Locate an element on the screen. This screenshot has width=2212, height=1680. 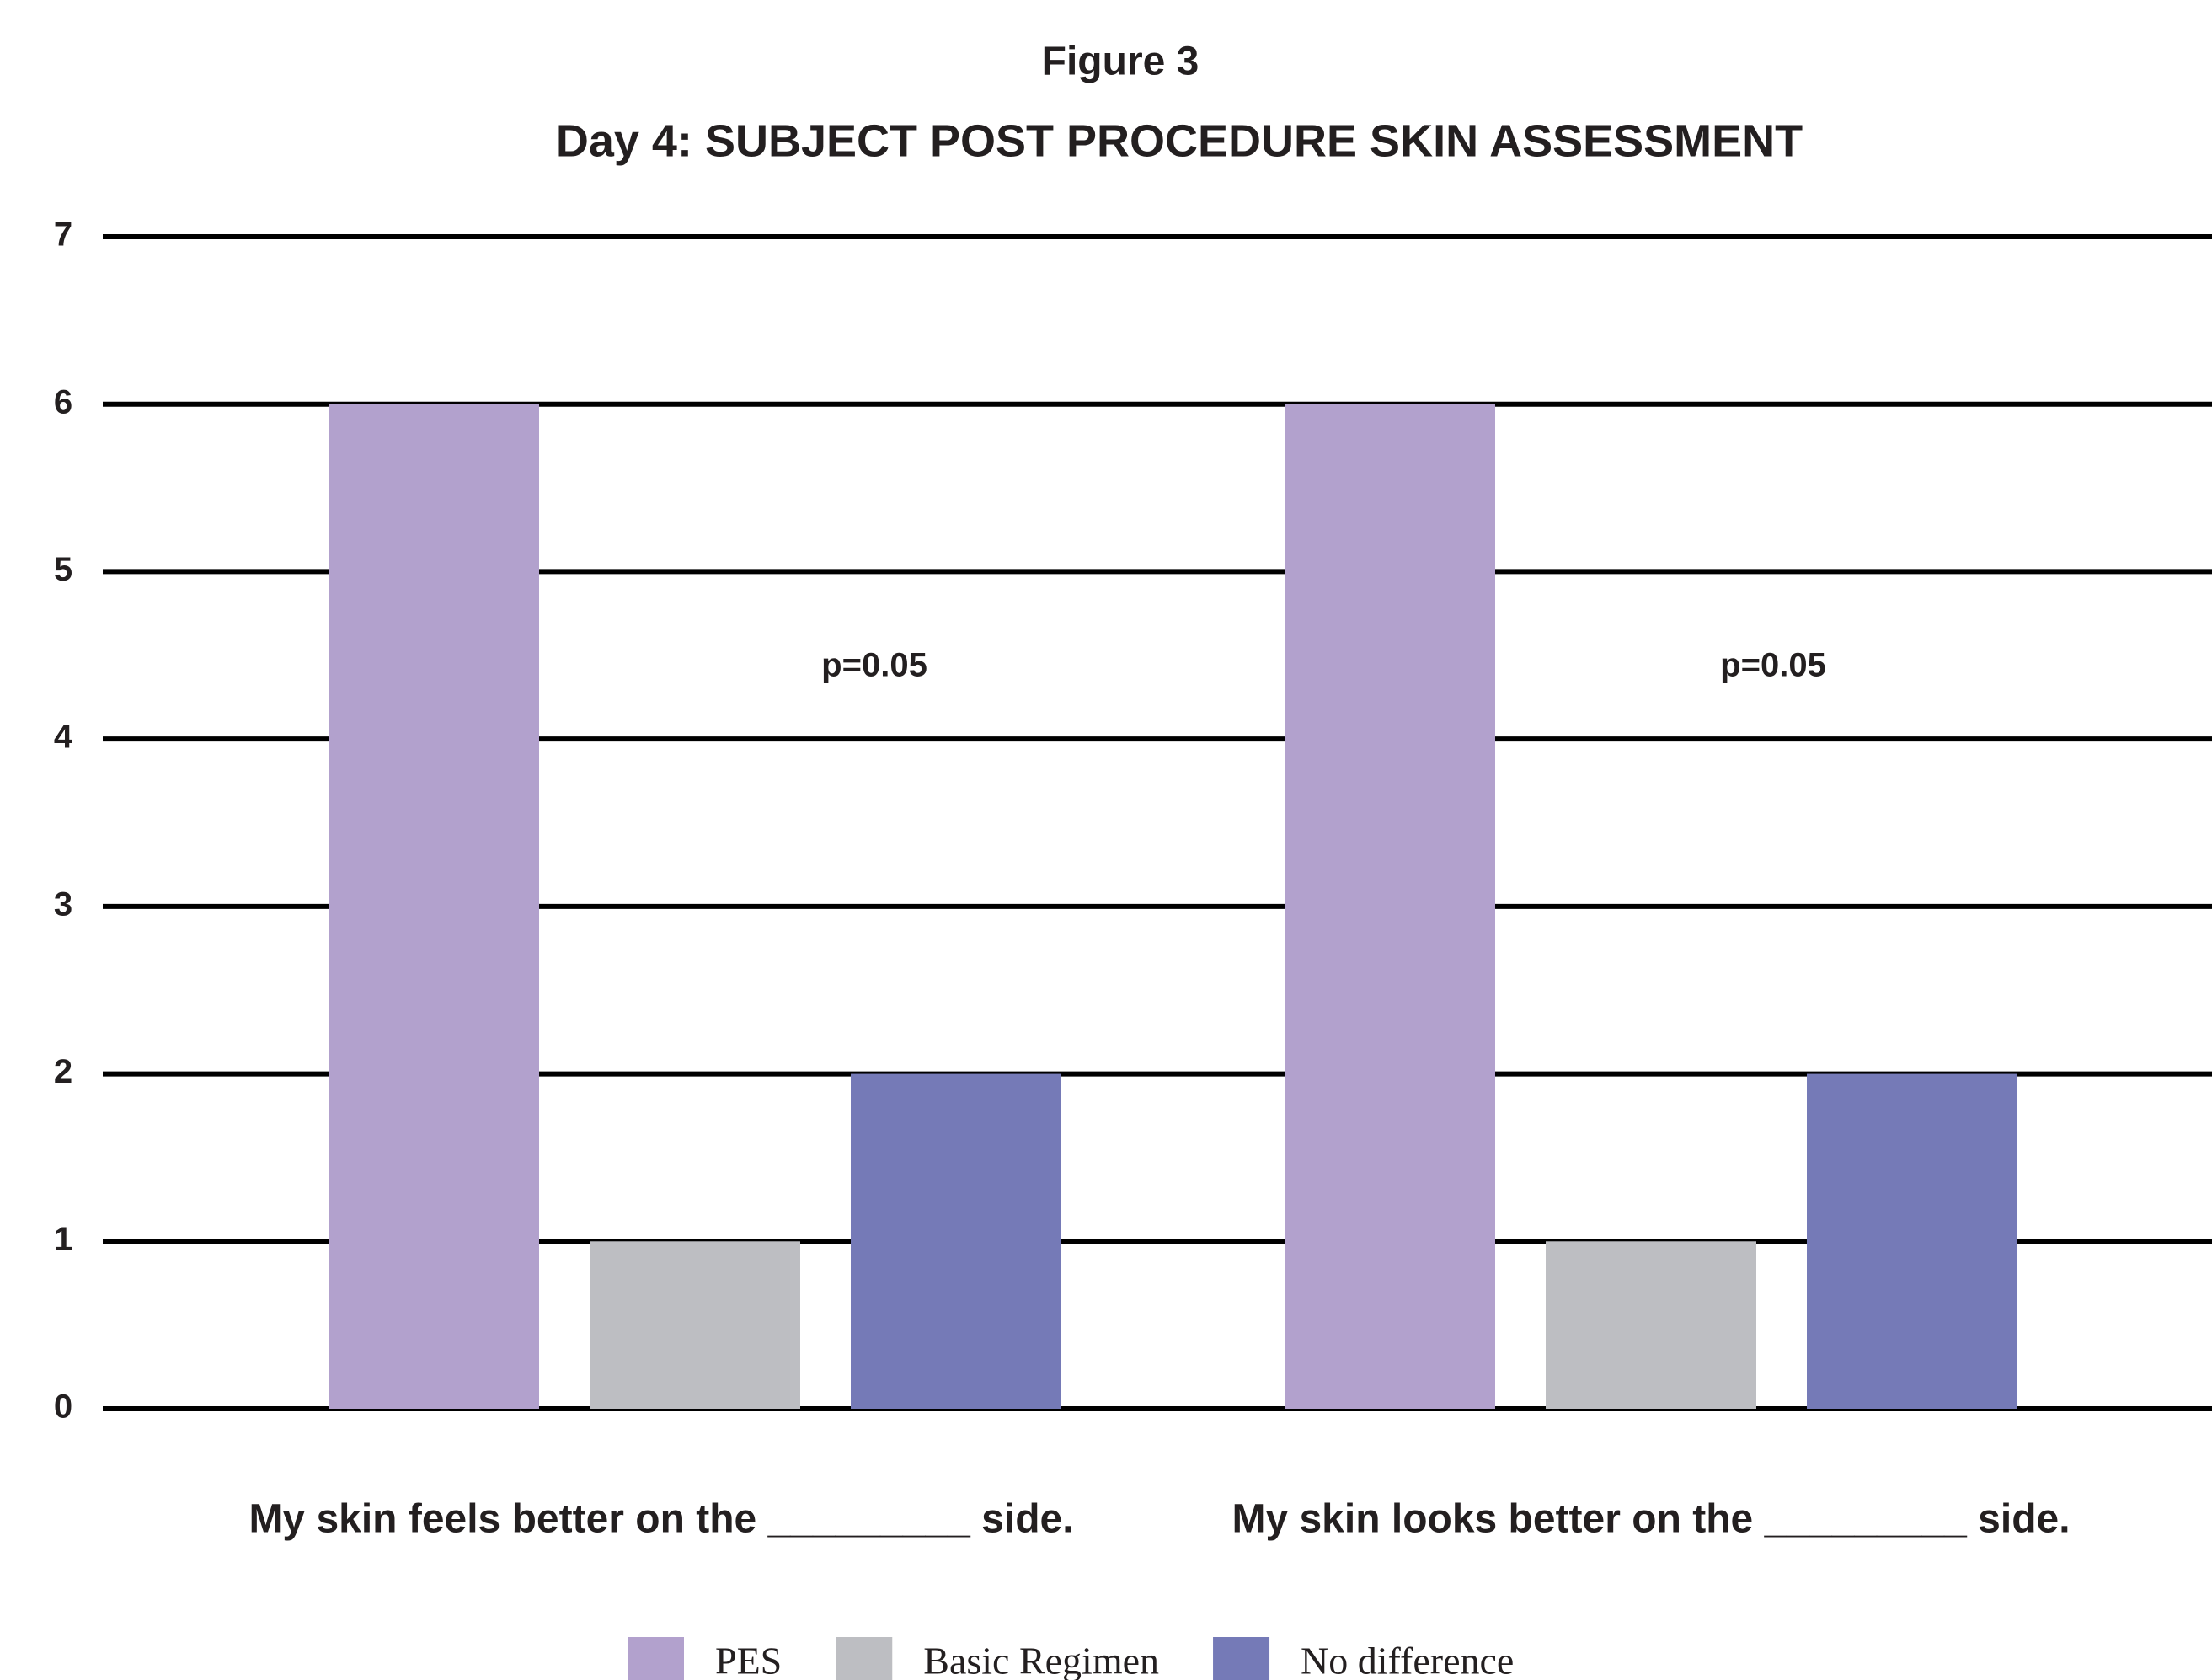
legend-label: Basic Regimen is located at coordinates (1041, 1660).